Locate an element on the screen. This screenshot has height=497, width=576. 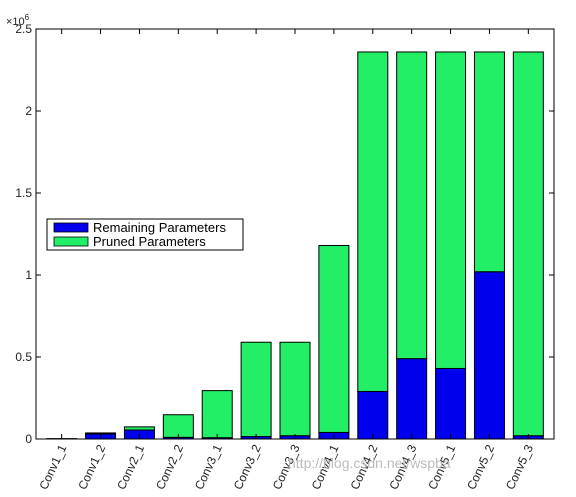
legend-swatch-remaining is located at coordinates (71, 227).